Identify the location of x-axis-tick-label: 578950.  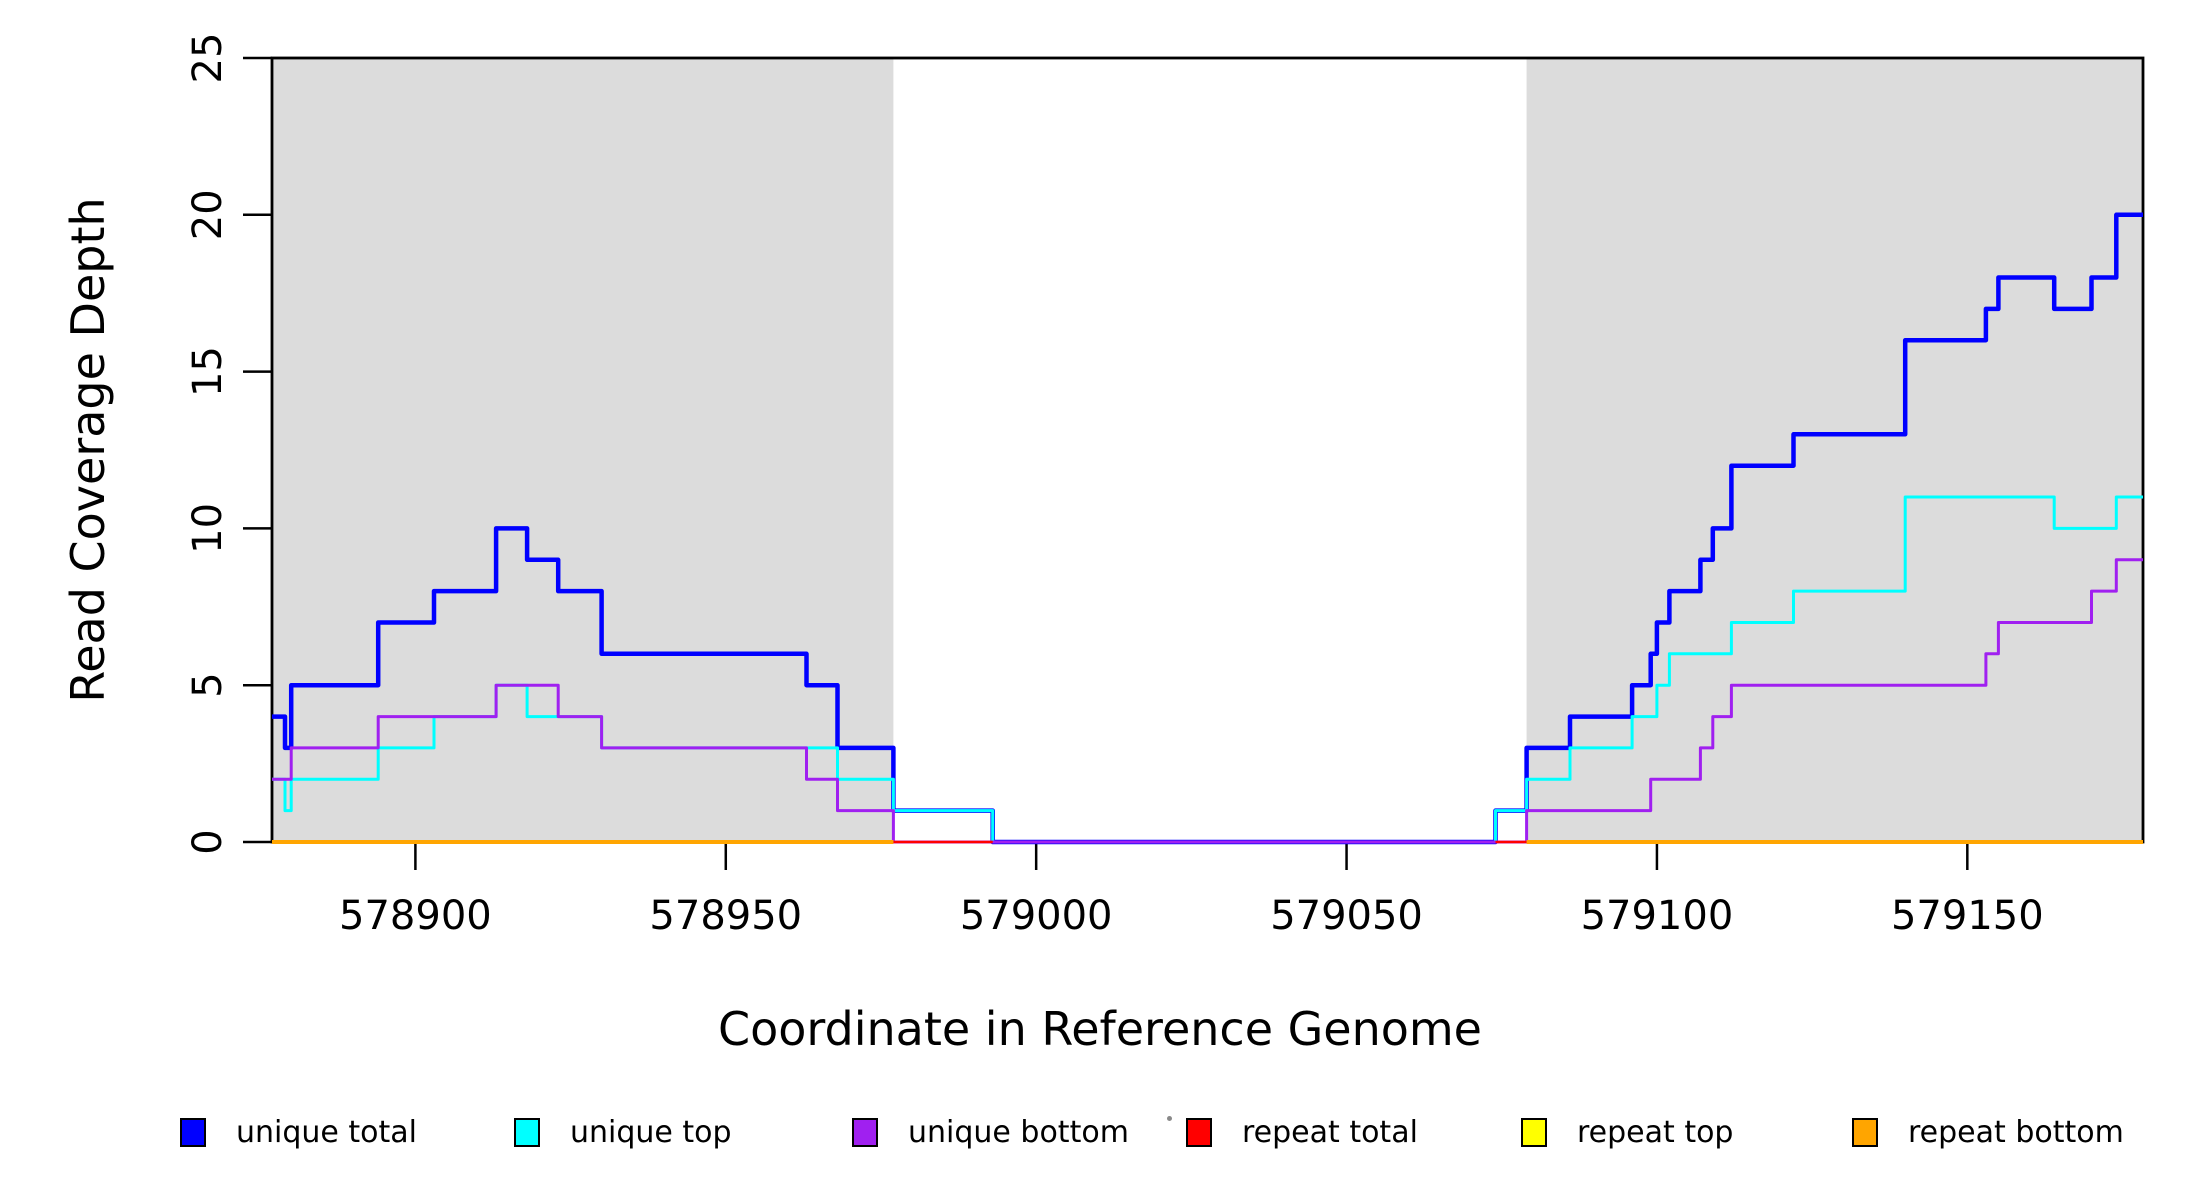
(725, 916).